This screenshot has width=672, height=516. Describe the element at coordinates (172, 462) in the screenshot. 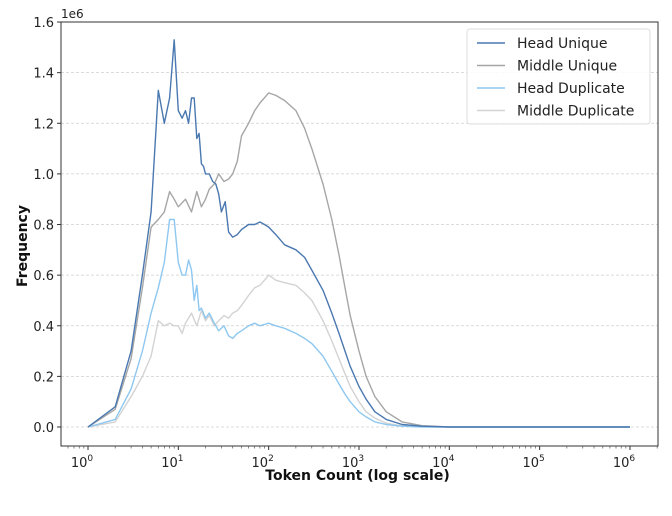

I see `x-tick-label: 10¹` at that location.